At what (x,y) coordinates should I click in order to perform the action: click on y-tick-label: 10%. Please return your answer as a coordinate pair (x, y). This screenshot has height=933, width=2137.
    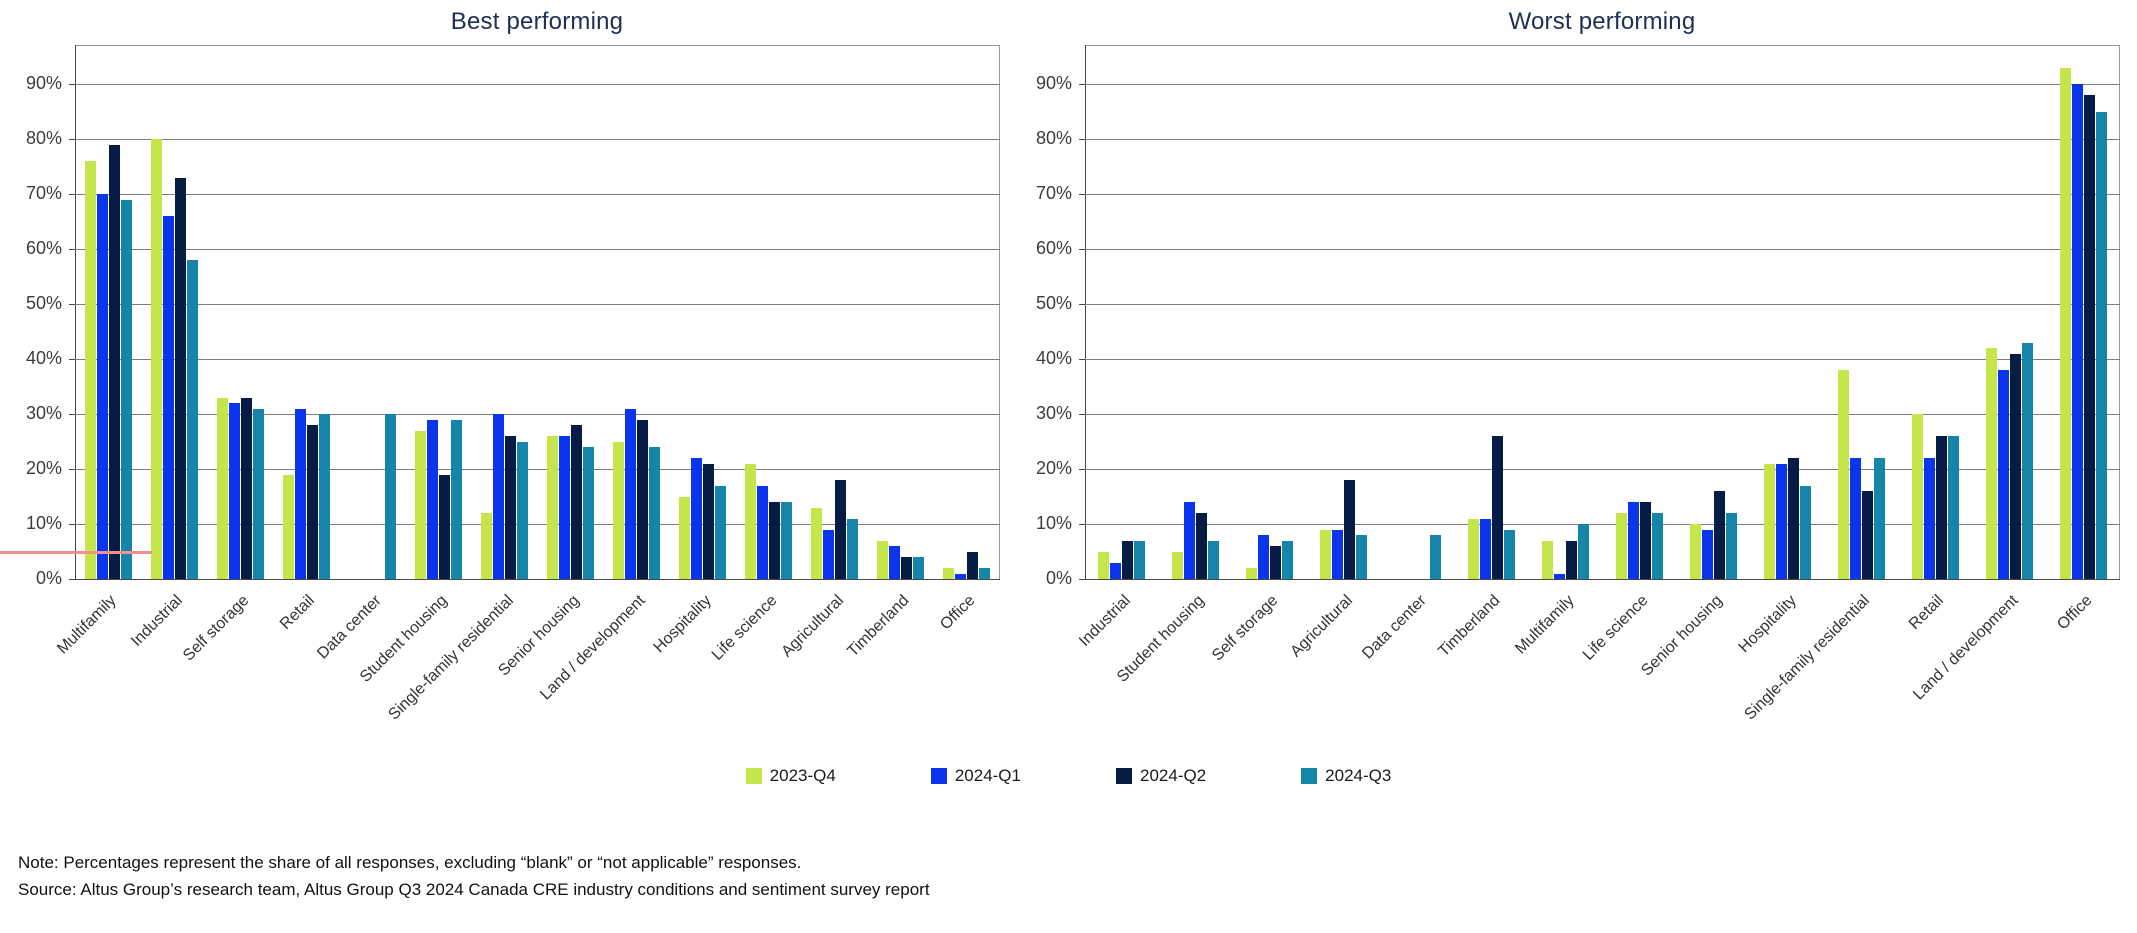
    Looking at the image, I should click on (43, 523).